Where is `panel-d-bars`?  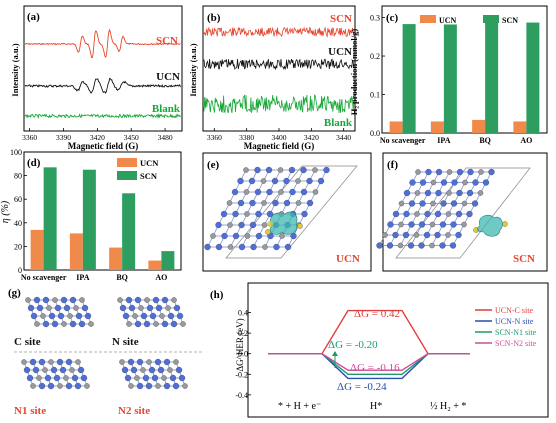
panel-d-bars is located at coordinates (102, 218).